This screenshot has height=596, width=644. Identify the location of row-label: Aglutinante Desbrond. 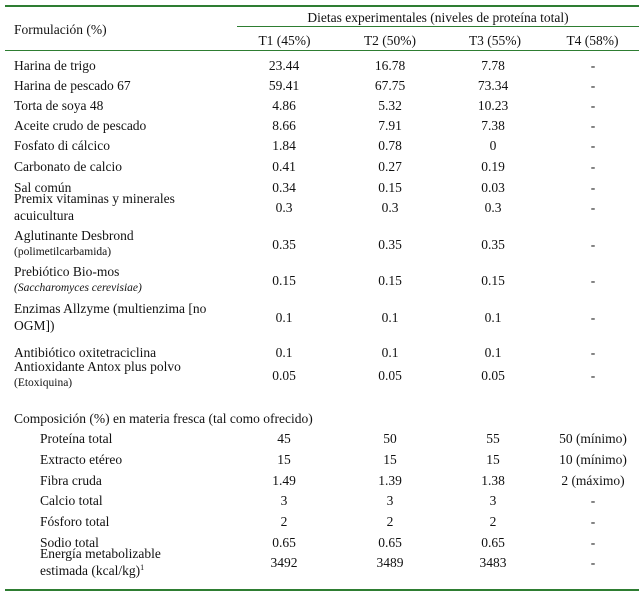
(74, 235).